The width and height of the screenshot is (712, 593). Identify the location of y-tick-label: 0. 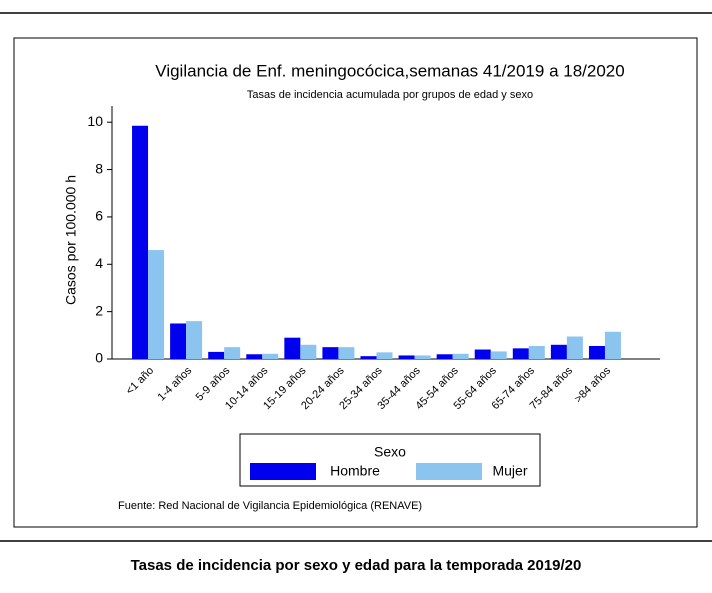
(99, 358).